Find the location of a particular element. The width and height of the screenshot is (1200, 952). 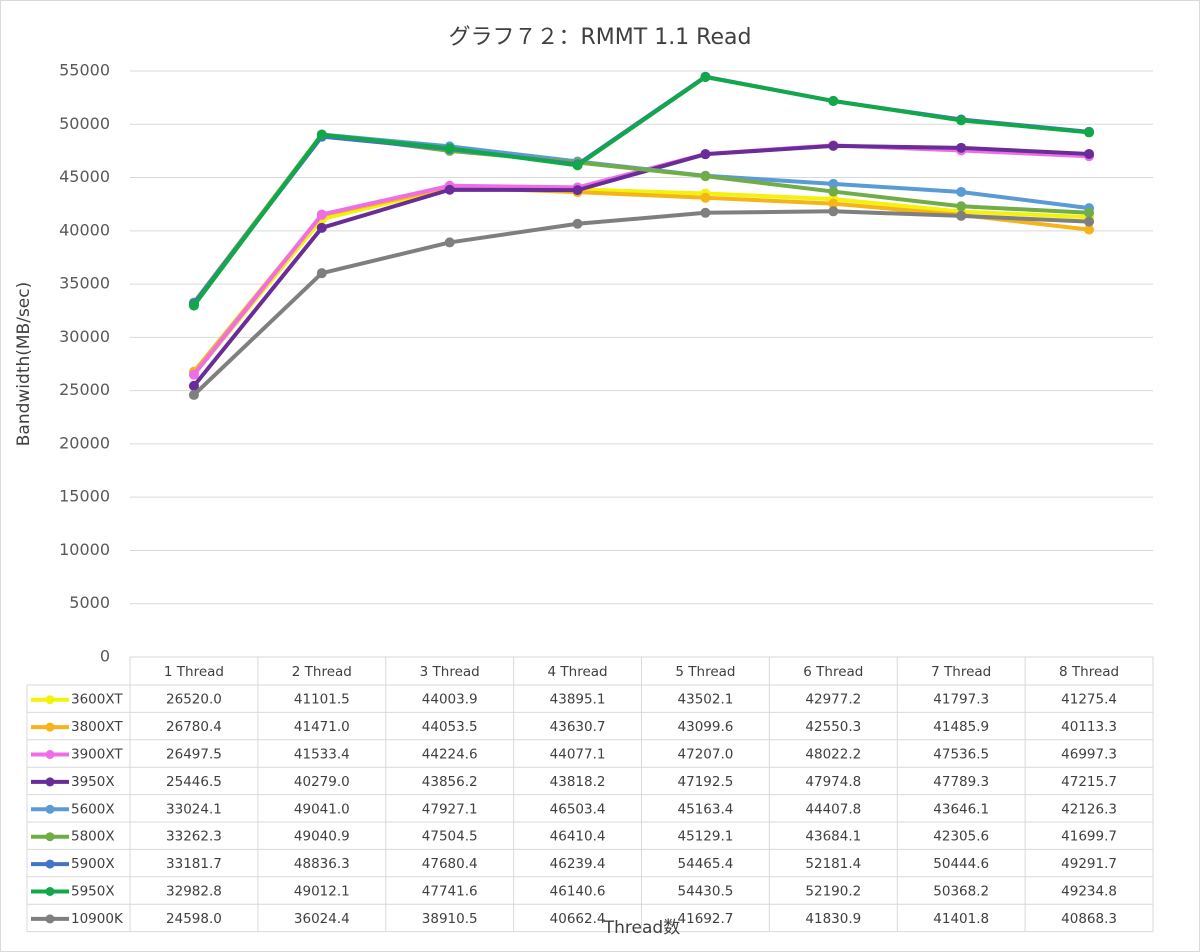

table-cell: 49234.8 is located at coordinates (1089, 892).